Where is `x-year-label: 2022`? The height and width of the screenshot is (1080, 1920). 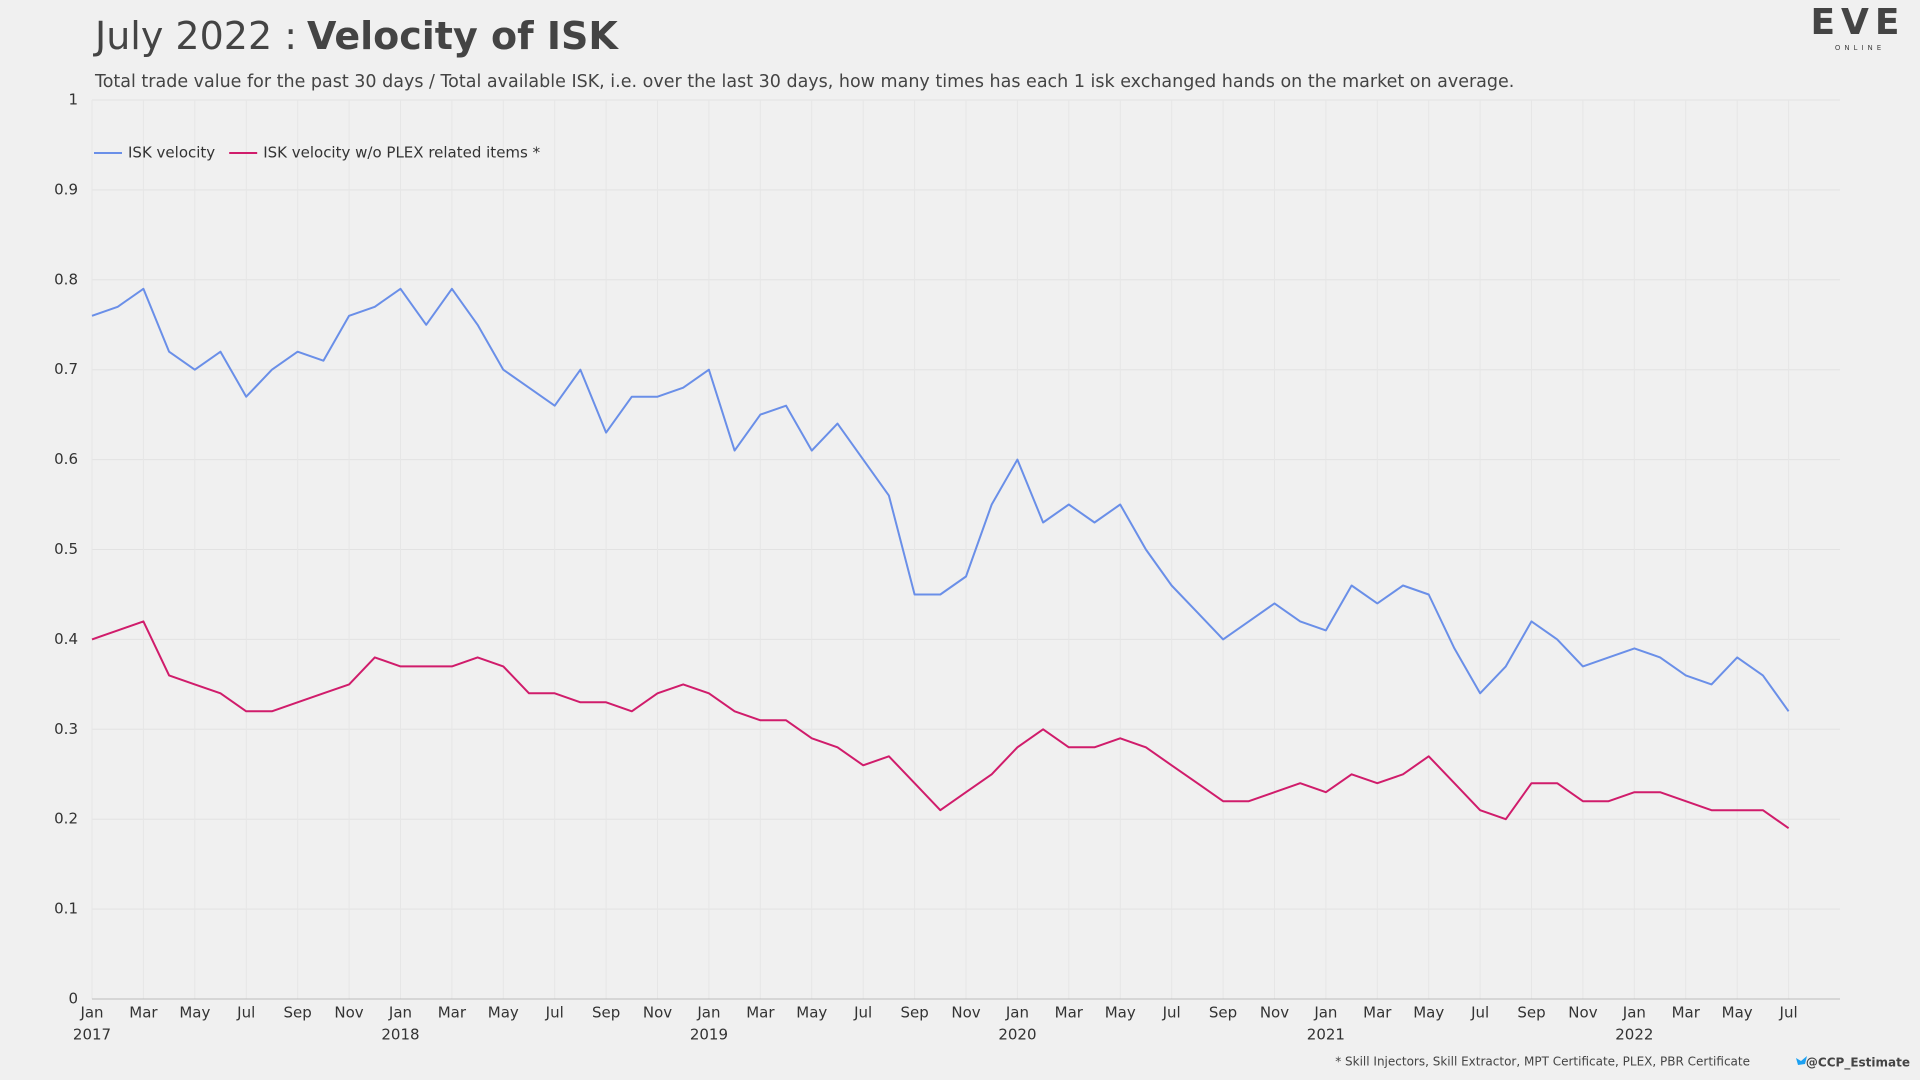 x-year-label: 2022 is located at coordinates (1634, 1035).